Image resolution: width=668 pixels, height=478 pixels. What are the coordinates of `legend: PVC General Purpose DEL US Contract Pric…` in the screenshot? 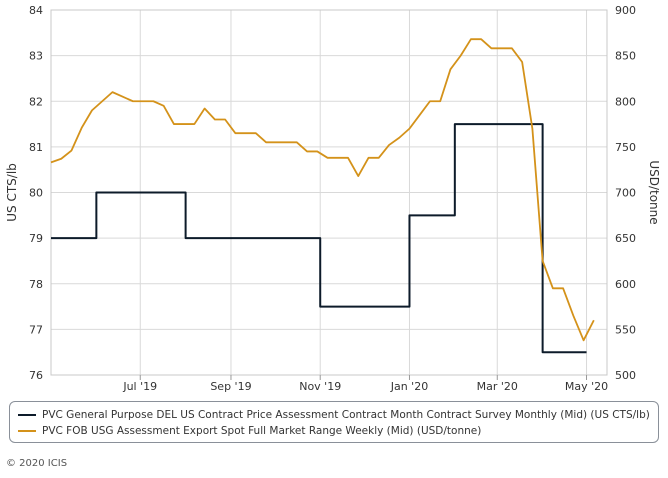 It's located at (334, 422).